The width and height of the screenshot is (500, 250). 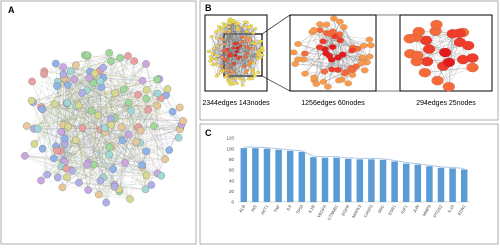 I want to click on panel-label: A, so click(x=11, y=10).